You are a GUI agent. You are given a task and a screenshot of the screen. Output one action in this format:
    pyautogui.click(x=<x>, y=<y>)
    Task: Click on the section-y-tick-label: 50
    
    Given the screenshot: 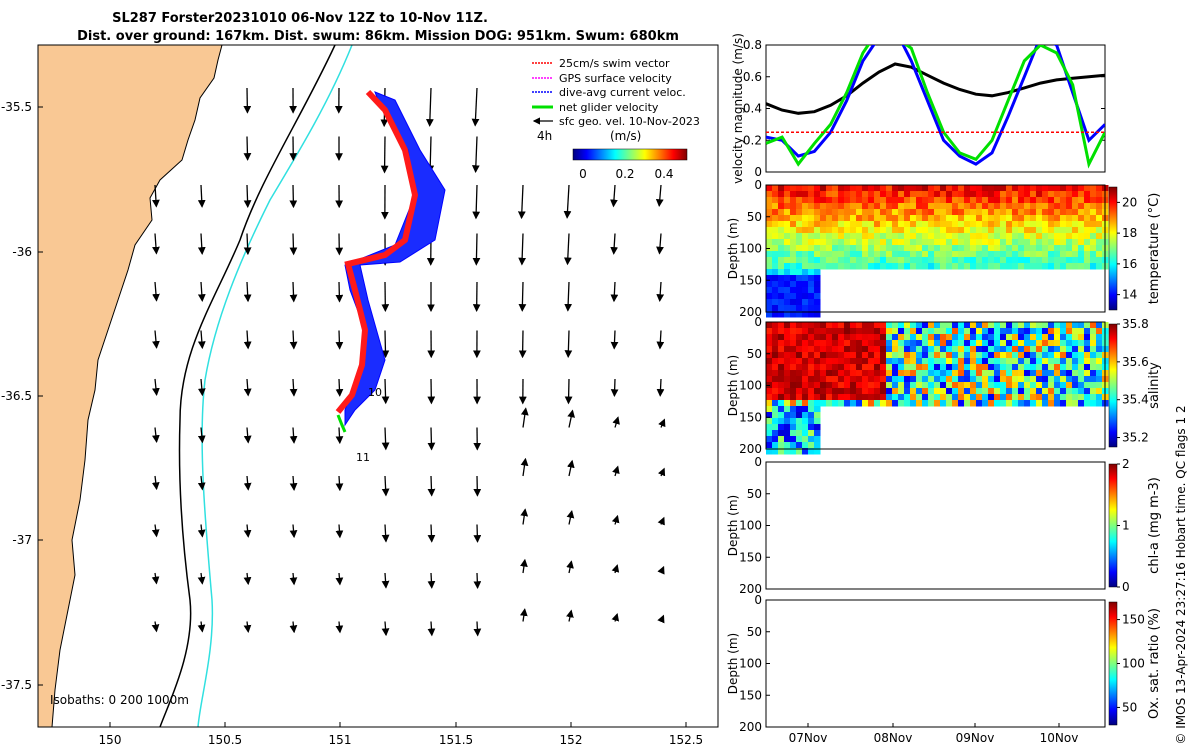 What is the action you would take?
    pyautogui.click(x=754, y=494)
    